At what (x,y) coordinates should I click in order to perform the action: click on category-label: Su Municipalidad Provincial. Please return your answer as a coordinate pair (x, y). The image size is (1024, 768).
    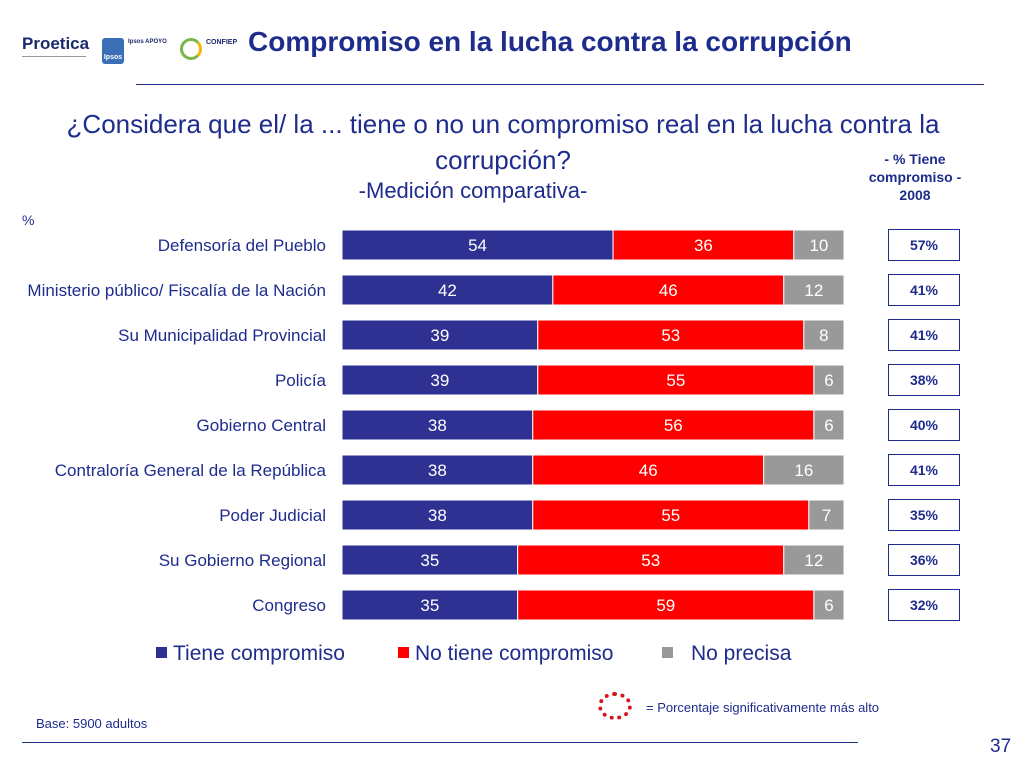
    Looking at the image, I should click on (222, 335).